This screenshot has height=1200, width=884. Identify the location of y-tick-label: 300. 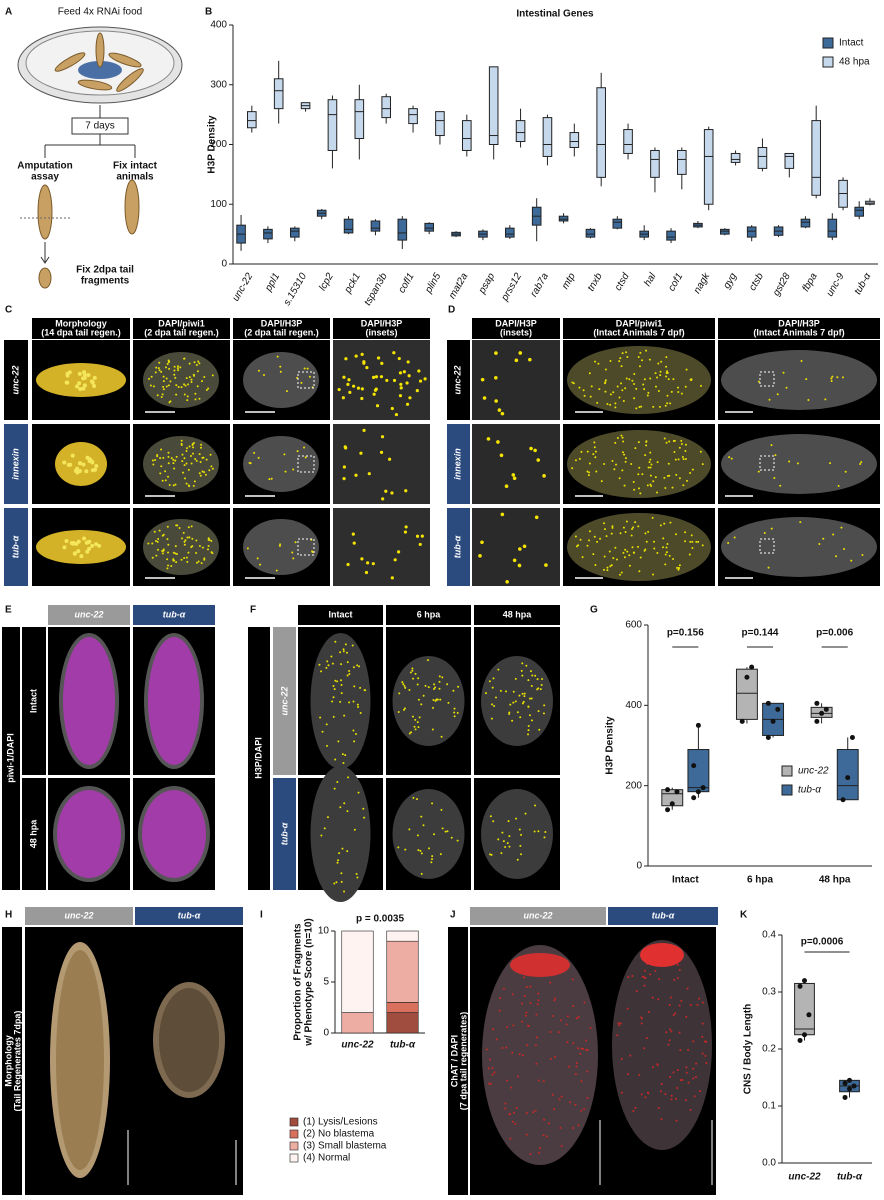
(218, 84).